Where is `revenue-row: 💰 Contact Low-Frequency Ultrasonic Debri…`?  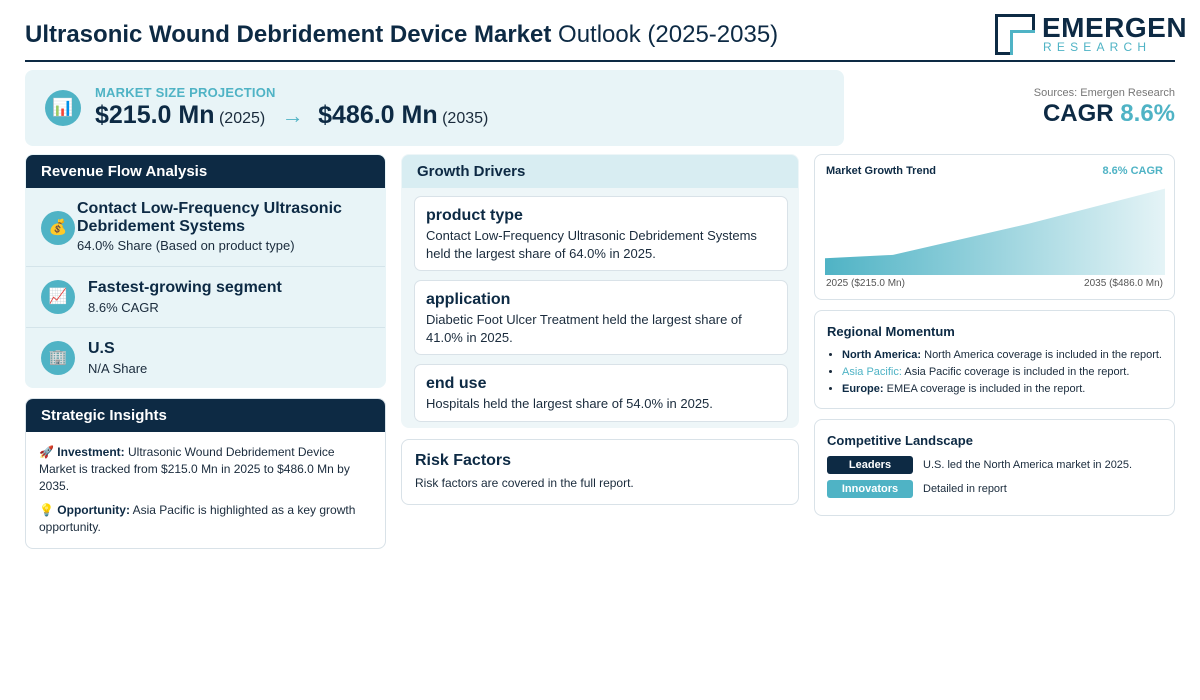
revenue-row: 💰 Contact Low-Frequency Ultrasonic Debri… is located at coordinates (205, 228).